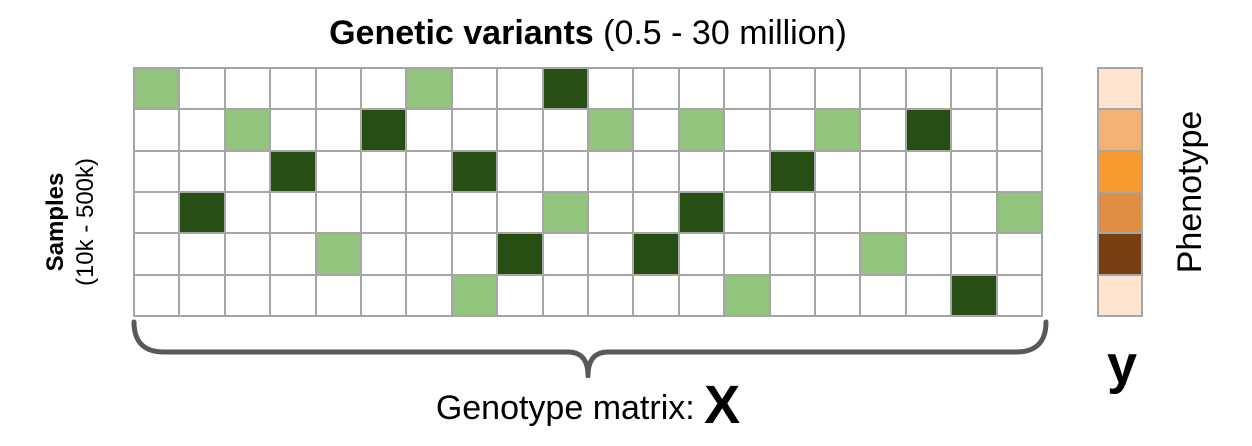  Describe the element at coordinates (590, 348) in the screenshot. I see `curly-brace-icon` at that location.